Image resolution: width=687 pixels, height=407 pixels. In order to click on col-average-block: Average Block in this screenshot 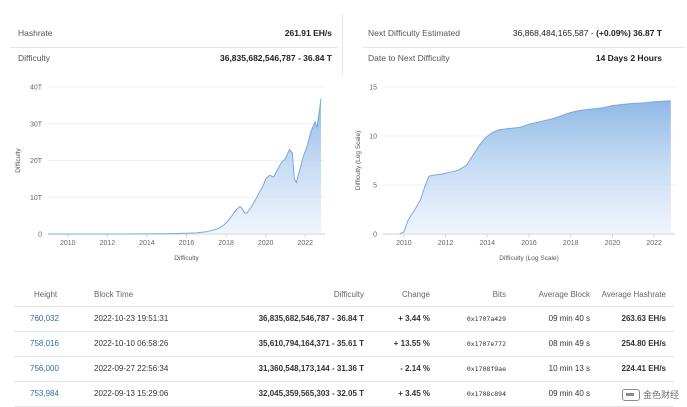, I will do `click(548, 295)`.